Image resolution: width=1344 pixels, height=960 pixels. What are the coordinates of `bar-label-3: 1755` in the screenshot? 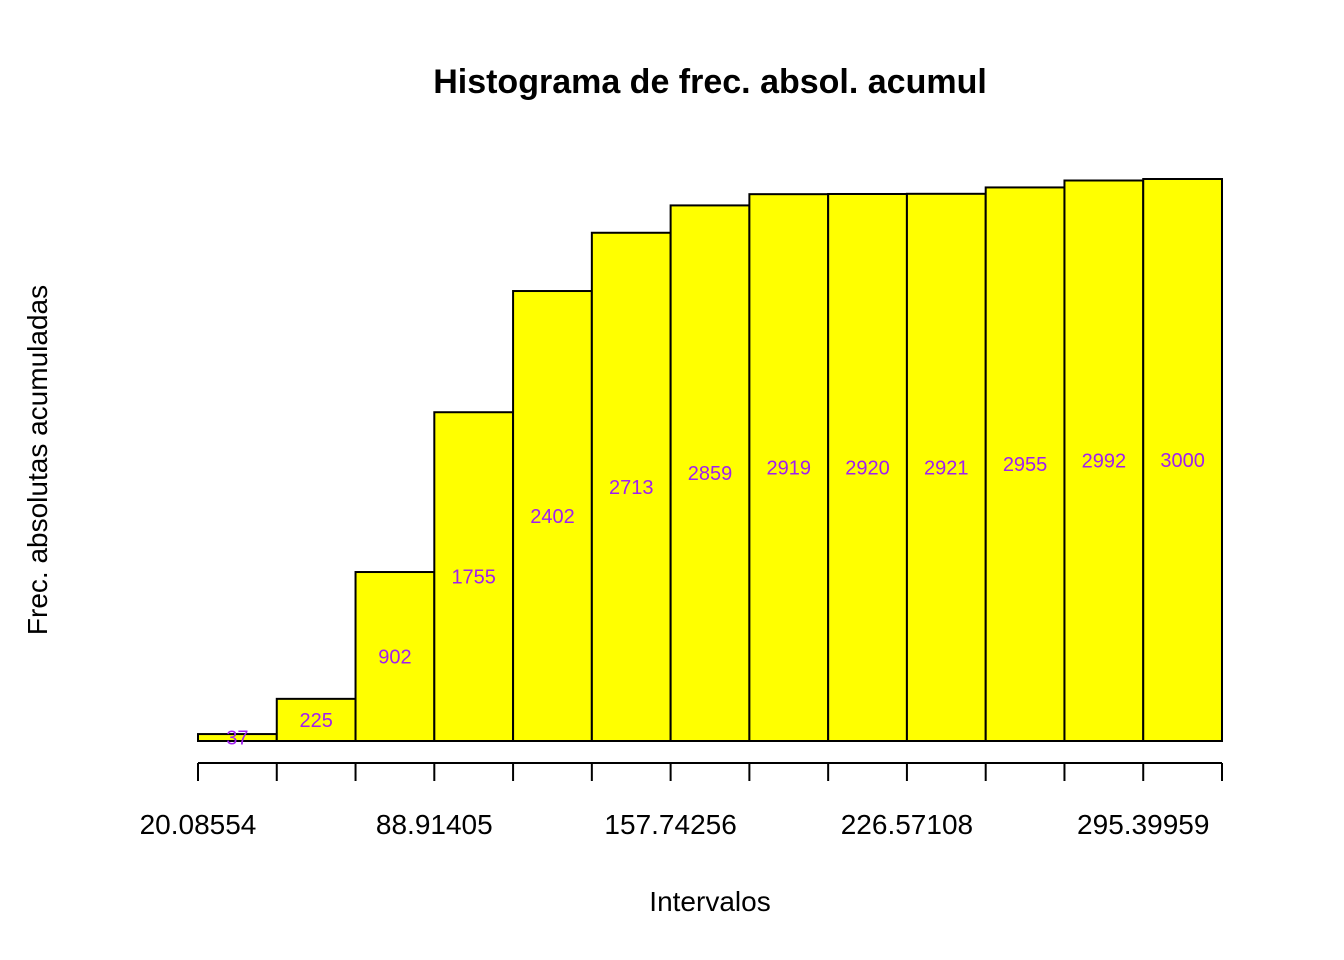 It's located at (473, 578).